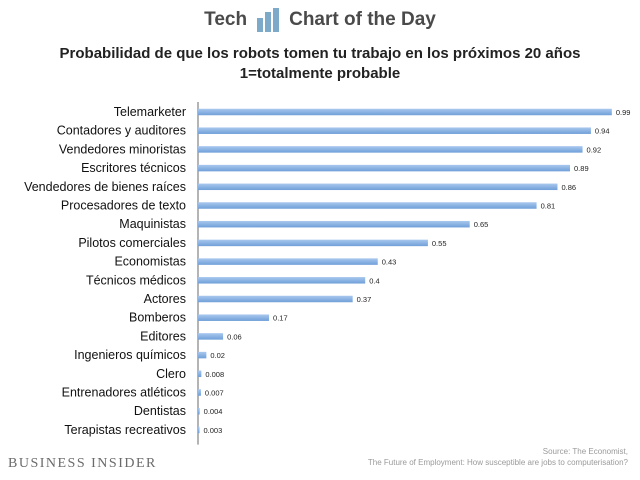 The width and height of the screenshot is (640, 480). What do you see at coordinates (122, 149) in the screenshot?
I see `category-label: Vendedores minoristas` at bounding box center [122, 149].